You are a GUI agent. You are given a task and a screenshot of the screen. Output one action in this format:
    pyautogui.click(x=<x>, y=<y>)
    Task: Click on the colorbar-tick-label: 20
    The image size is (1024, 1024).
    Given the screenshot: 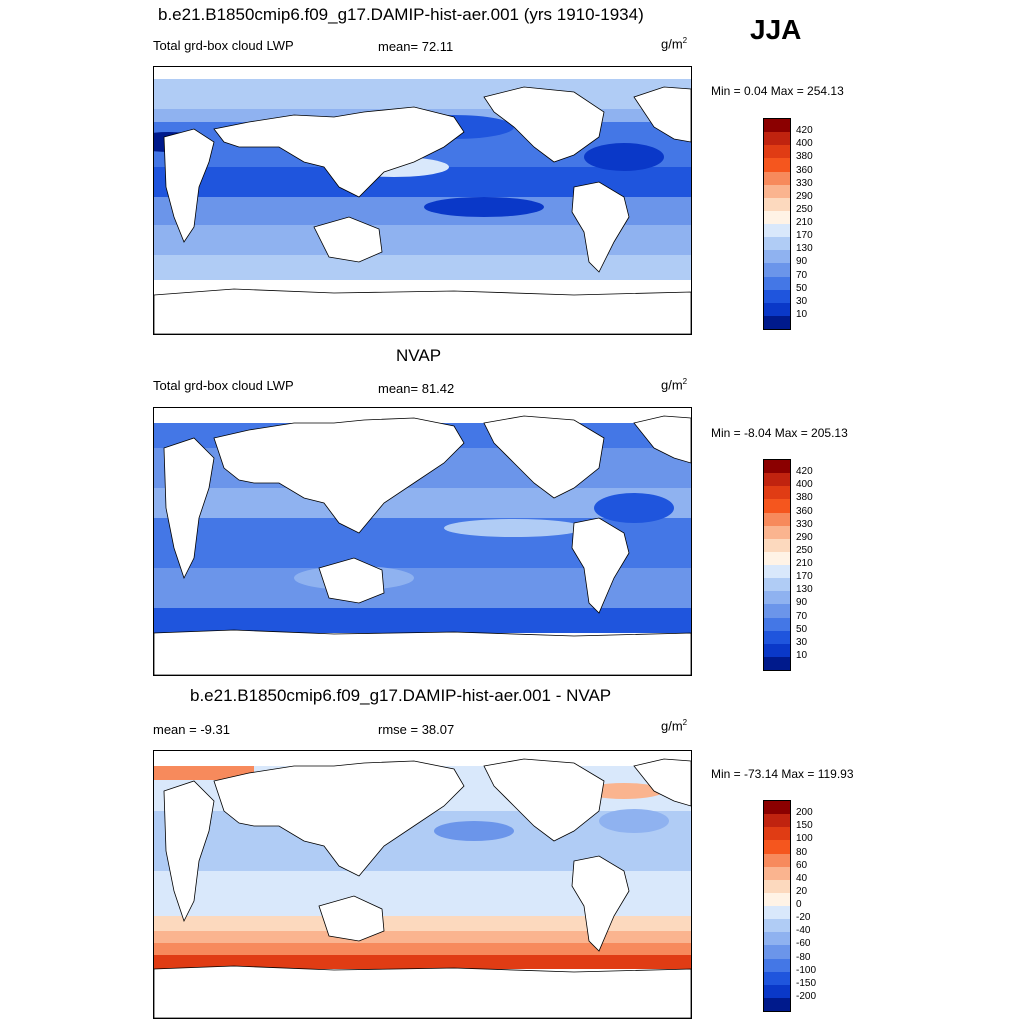 What is the action you would take?
    pyautogui.click(x=802, y=891)
    